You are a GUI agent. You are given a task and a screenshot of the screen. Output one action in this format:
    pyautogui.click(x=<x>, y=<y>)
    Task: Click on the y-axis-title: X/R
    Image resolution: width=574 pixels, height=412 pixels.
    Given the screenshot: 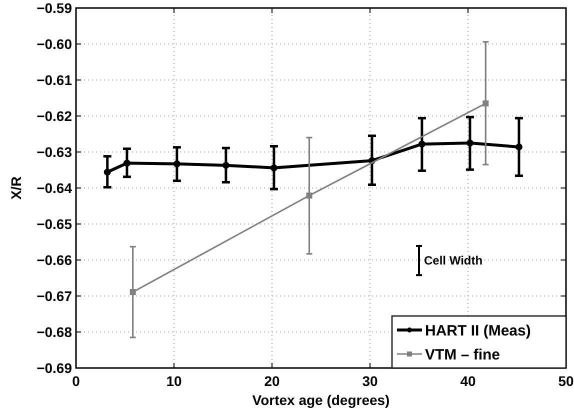 What is the action you would take?
    pyautogui.click(x=16, y=188)
    